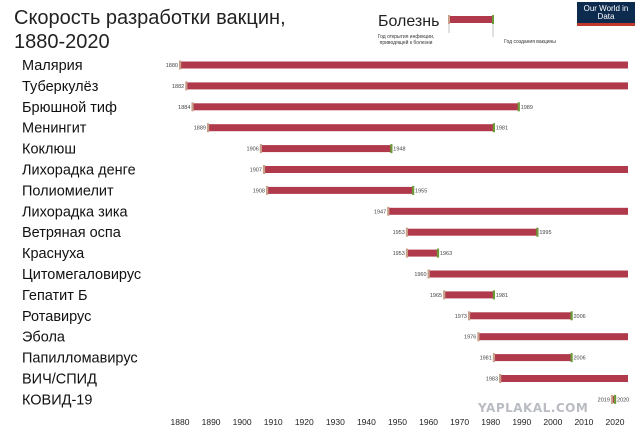  Describe the element at coordinates (492, 380) in the screenshot. I see `start-year-label: 1983` at that location.